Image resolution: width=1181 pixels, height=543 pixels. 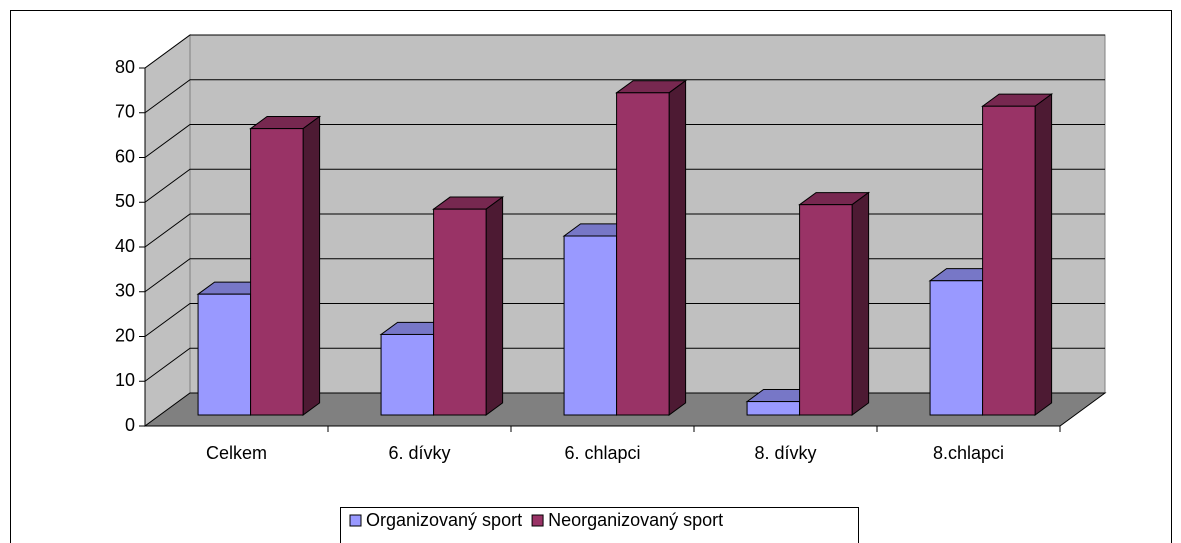 What do you see at coordinates (602, 453) in the screenshot?
I see `x-tick-label: 6. chlapci` at bounding box center [602, 453].